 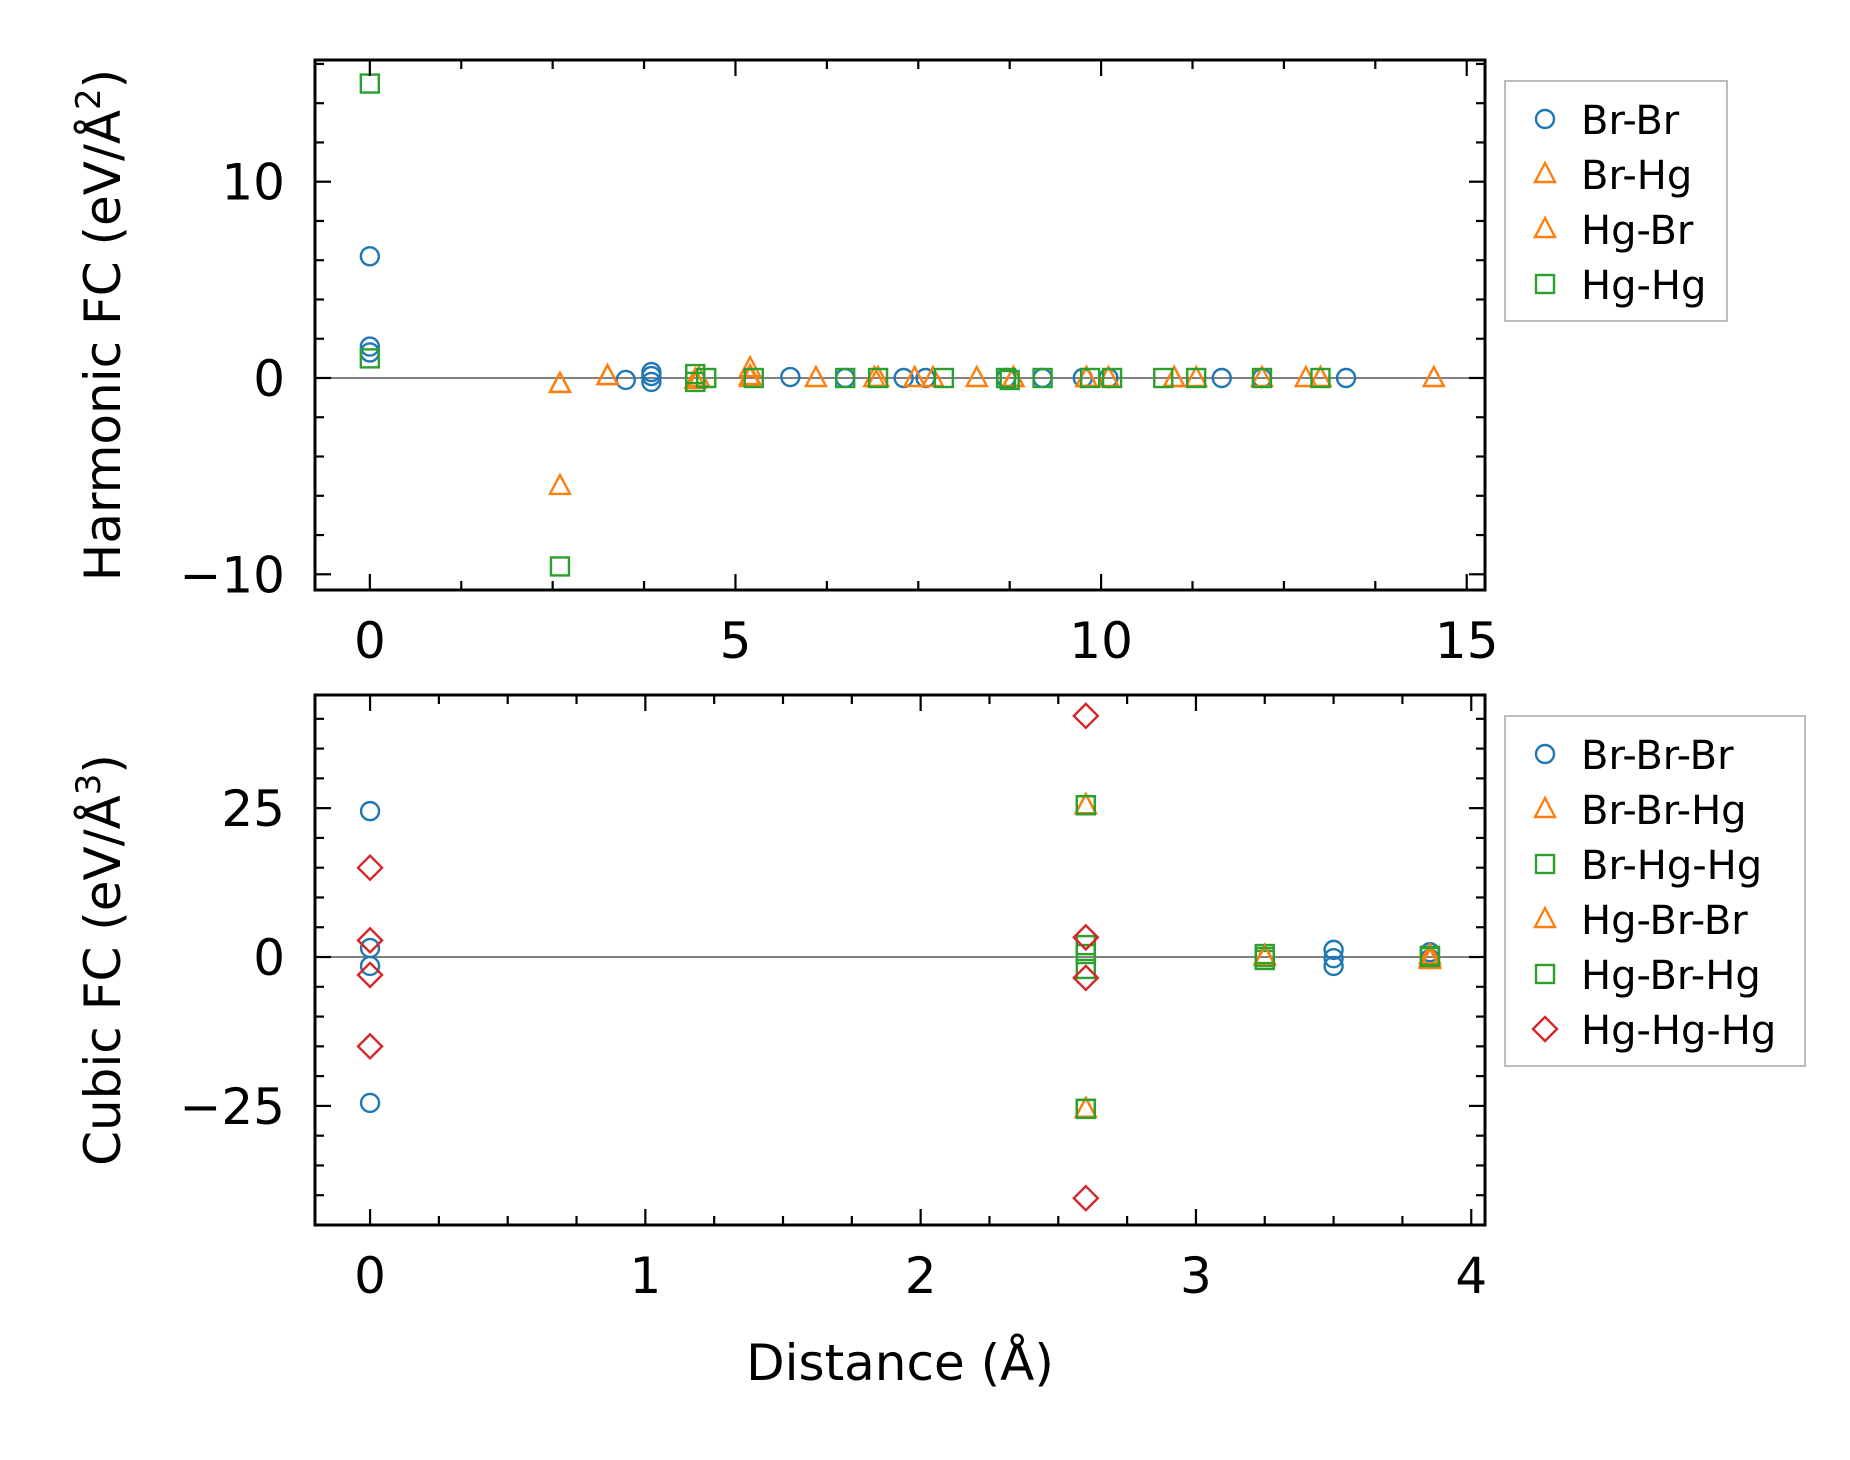 I want to click on harmonic-legend: Br-Br Br-Hg Hg-Br Hg-Hg, so click(x=1616, y=201).